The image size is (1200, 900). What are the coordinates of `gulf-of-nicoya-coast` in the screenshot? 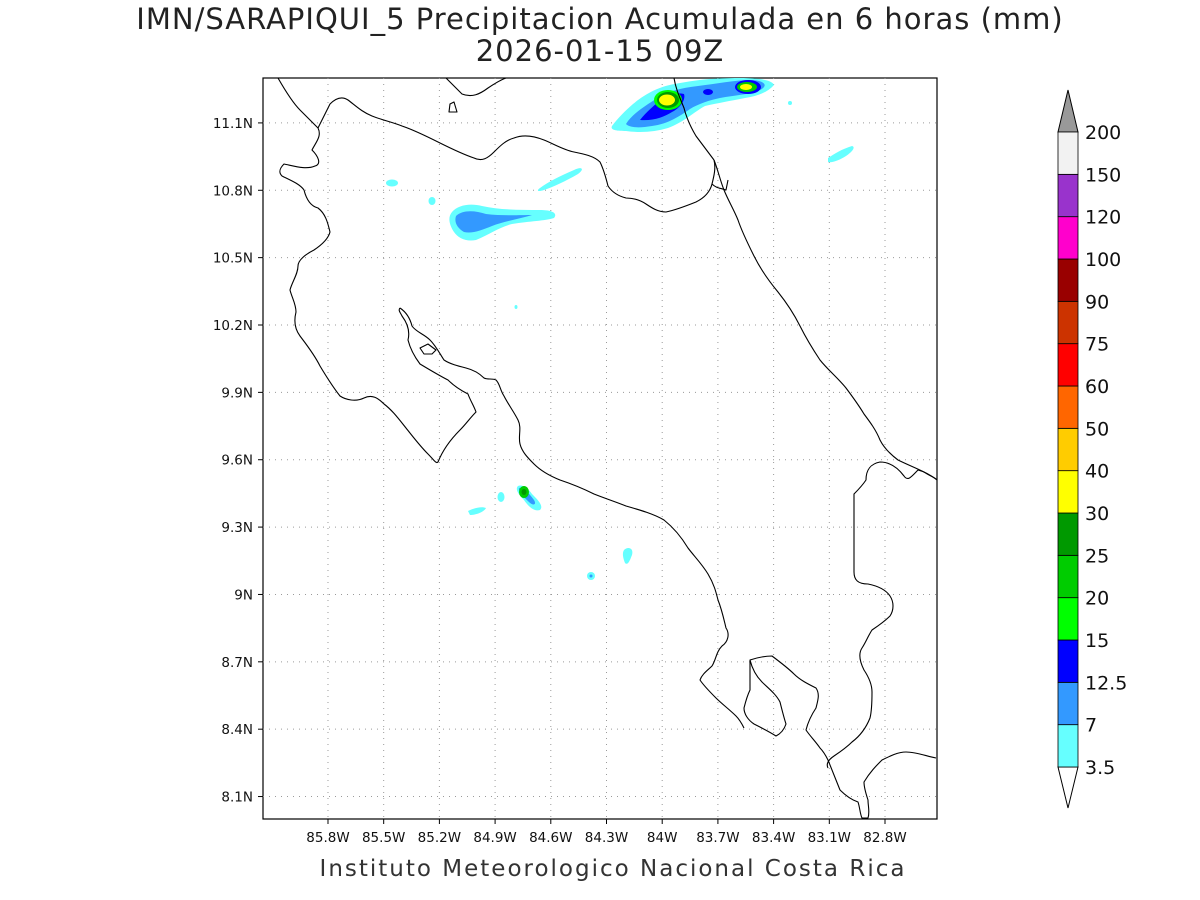 It's located at (572, 518).